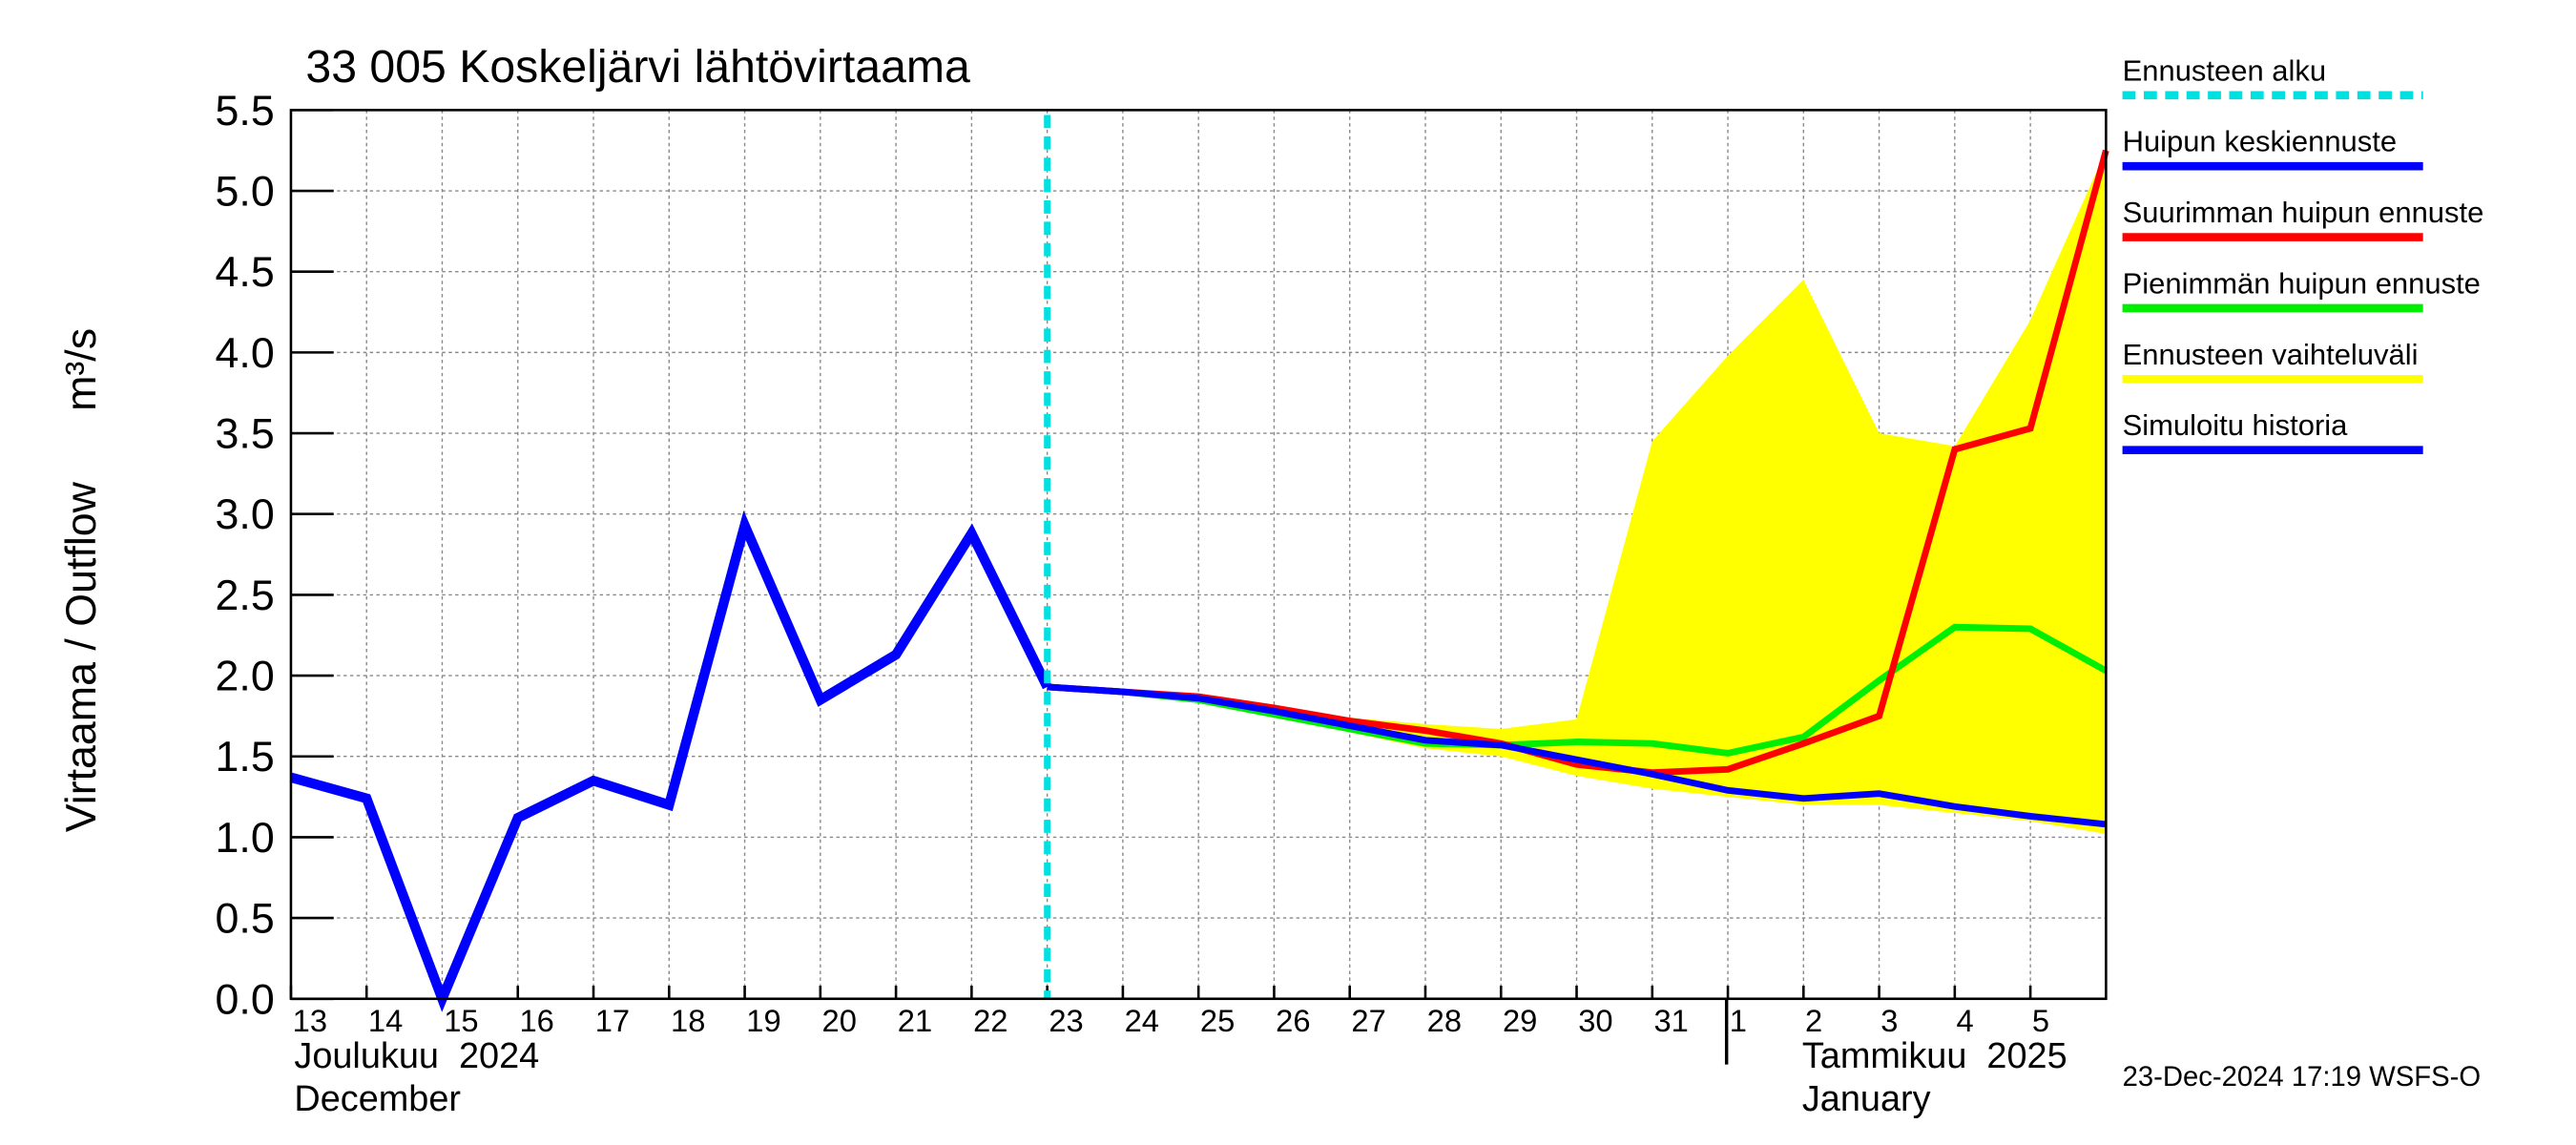 The image size is (2576, 1145). Describe the element at coordinates (1738, 1021) in the screenshot. I see `x-tick-label: 1` at that location.